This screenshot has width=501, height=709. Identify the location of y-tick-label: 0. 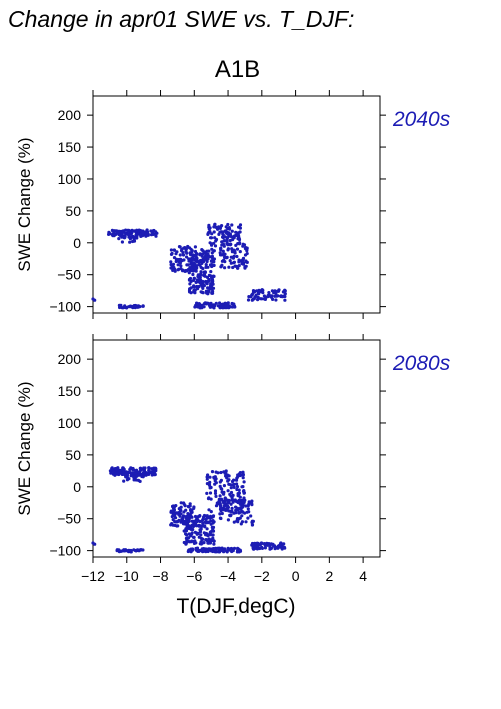
(77, 487).